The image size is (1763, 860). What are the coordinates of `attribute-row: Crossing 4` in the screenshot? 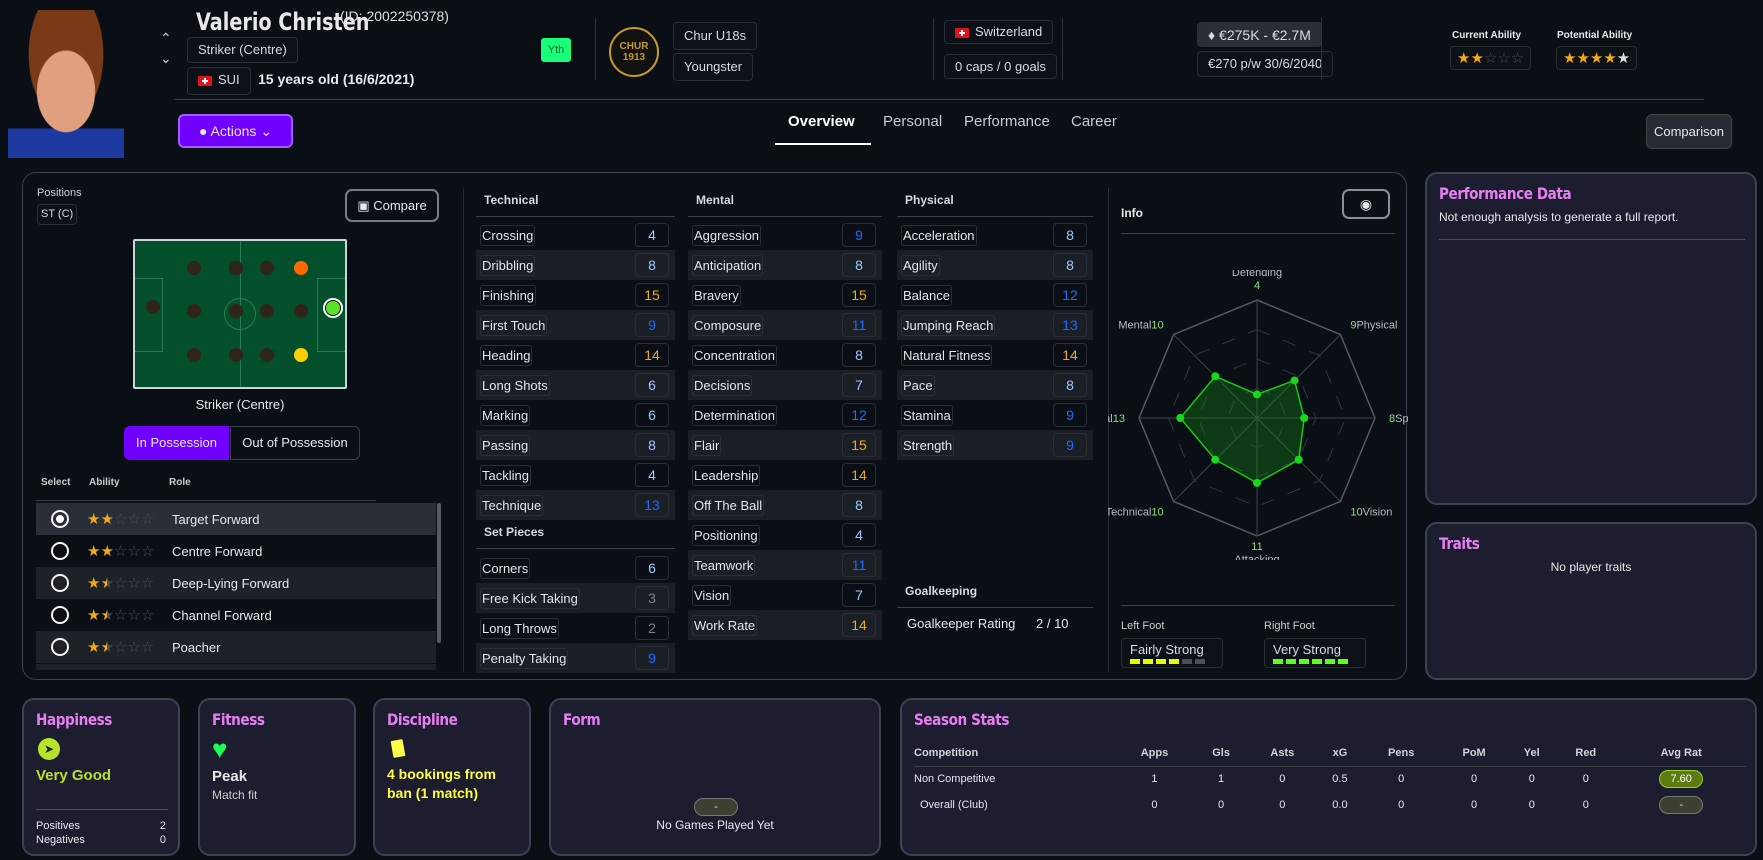 It's located at (575, 235).